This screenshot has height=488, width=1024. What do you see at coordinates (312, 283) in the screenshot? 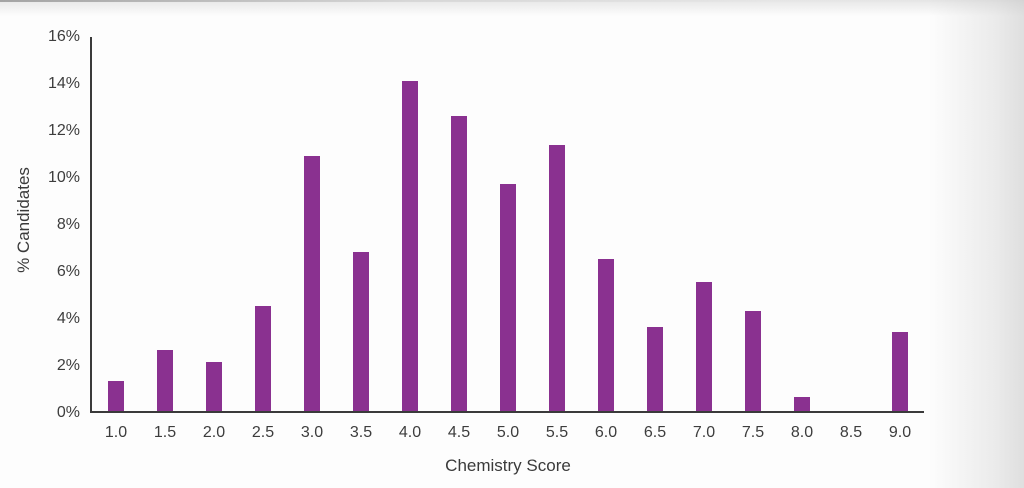
I see `bar-3.0` at bounding box center [312, 283].